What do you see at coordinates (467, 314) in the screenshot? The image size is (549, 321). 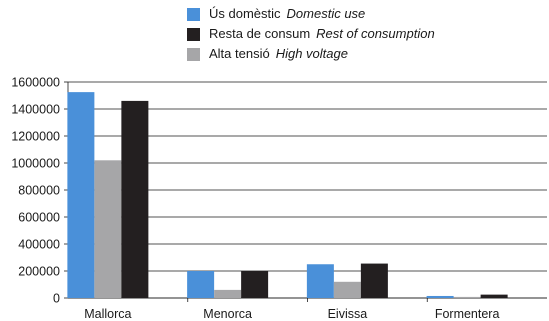 I see `x-tick-label: Formentera` at bounding box center [467, 314].